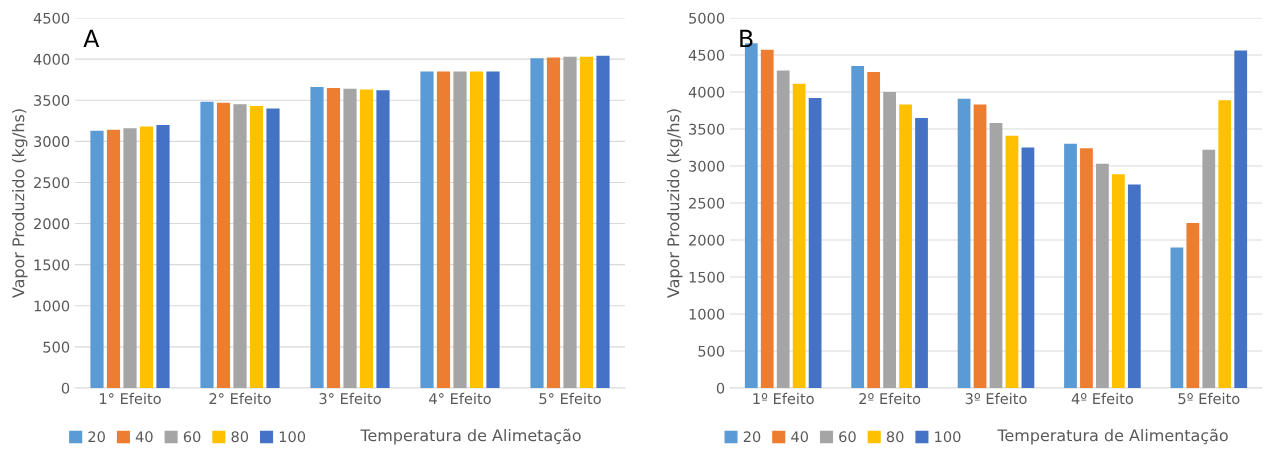 Image resolution: width=1276 pixels, height=457 pixels. I want to click on annotation: B, so click(746, 38).